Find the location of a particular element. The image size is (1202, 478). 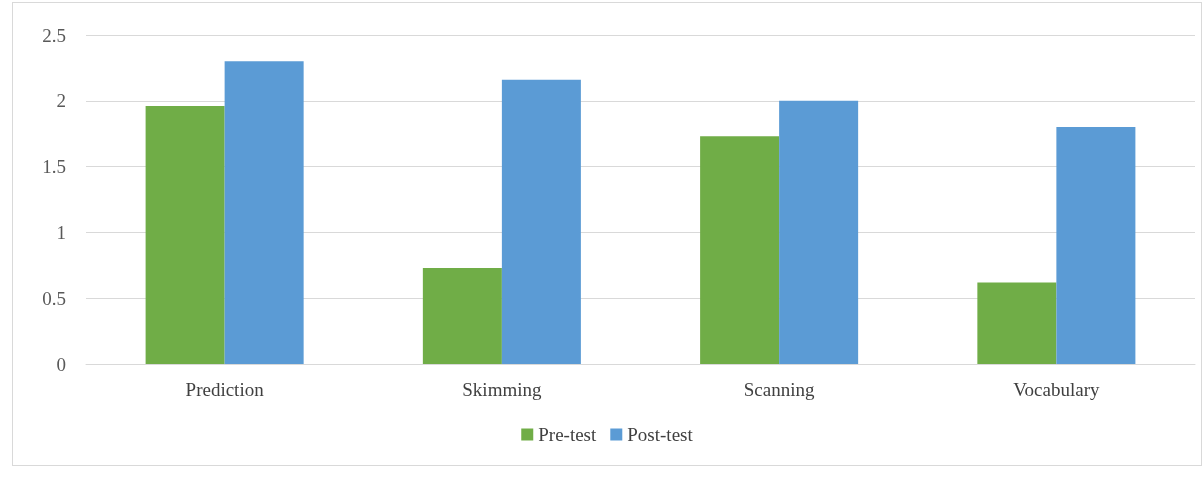

y-tick-label: 1.5 is located at coordinates (54, 167).